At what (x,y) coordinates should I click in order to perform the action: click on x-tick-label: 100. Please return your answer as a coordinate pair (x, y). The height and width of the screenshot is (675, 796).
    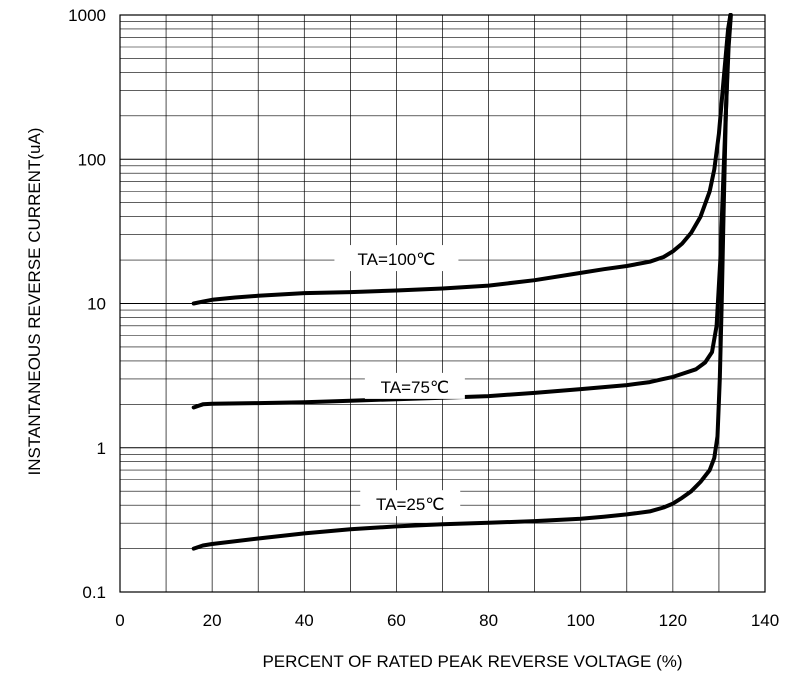
    Looking at the image, I should click on (581, 620).